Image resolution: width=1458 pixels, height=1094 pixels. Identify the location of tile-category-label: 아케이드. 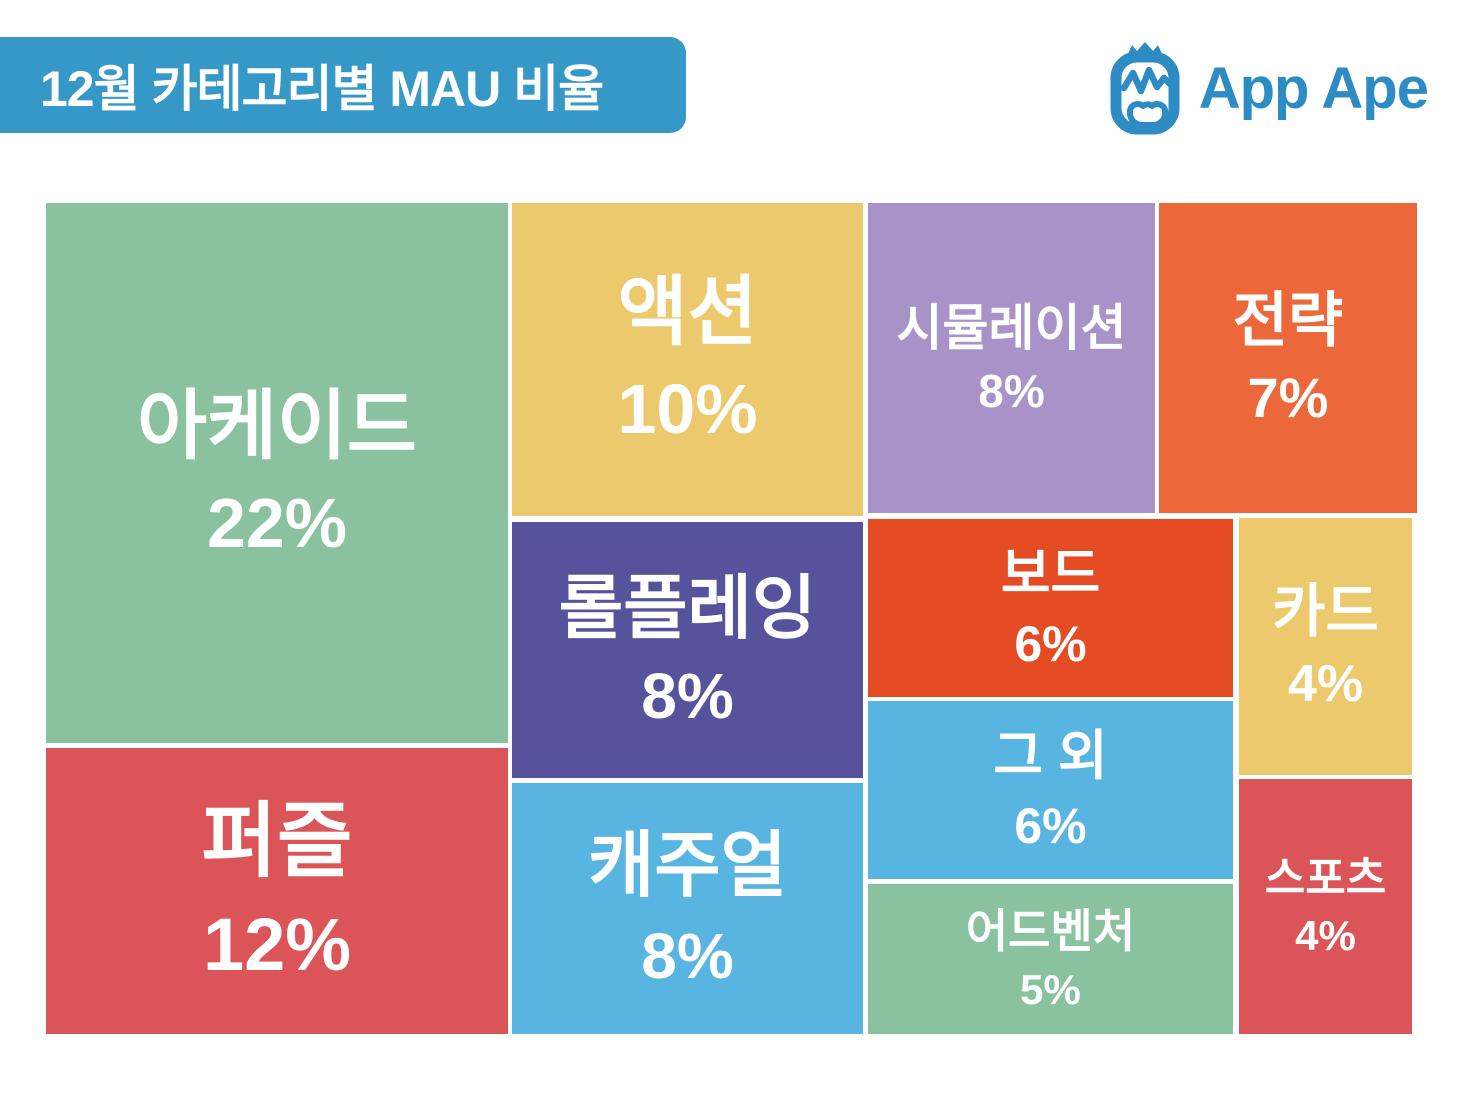
(277, 426).